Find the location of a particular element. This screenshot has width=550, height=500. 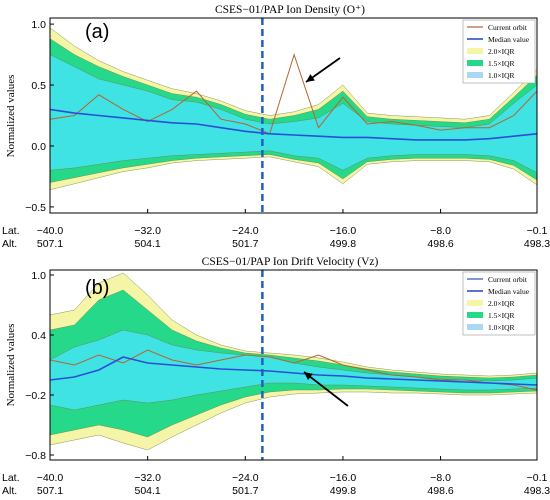

panel-b-ylabel: Normalized values is located at coordinates (11, 365).